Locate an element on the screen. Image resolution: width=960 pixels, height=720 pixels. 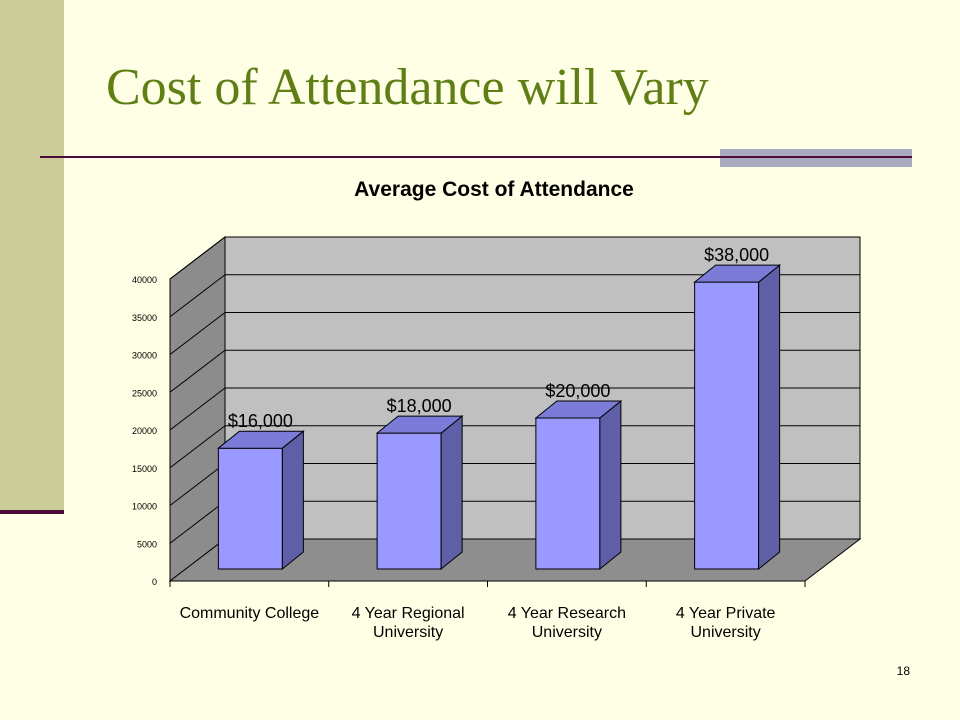
y-tick-label: 30000 is located at coordinates (144, 356).